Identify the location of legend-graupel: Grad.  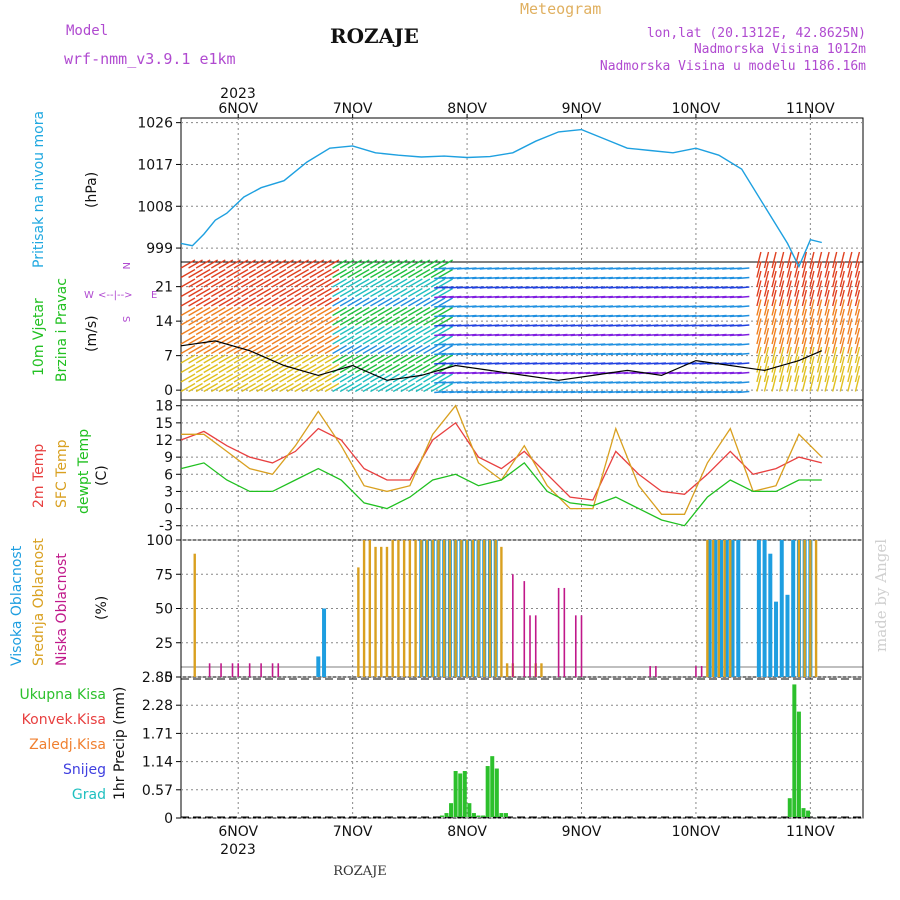
(89, 795).